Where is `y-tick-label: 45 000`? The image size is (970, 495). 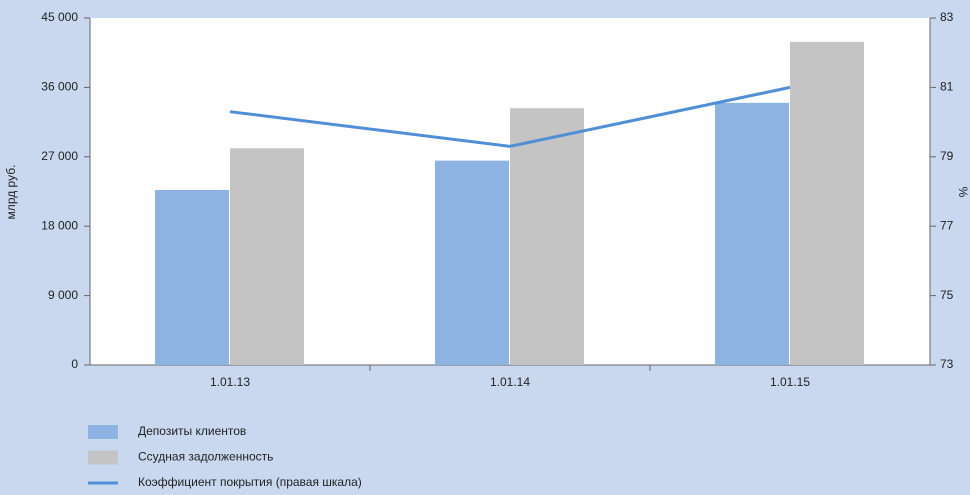
y-tick-label: 45 000 is located at coordinates (59, 17).